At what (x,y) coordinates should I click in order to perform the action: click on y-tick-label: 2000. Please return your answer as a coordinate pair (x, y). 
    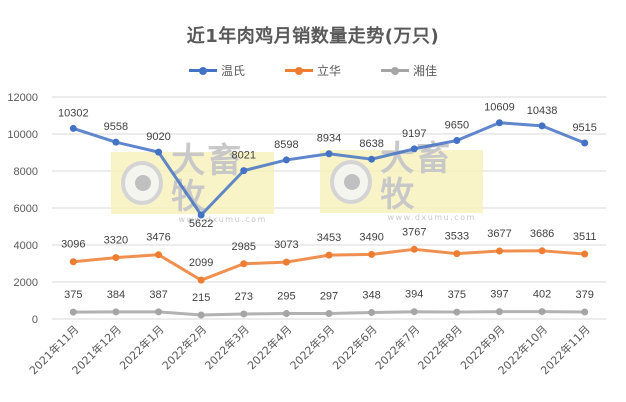
    Looking at the image, I should click on (26, 283).